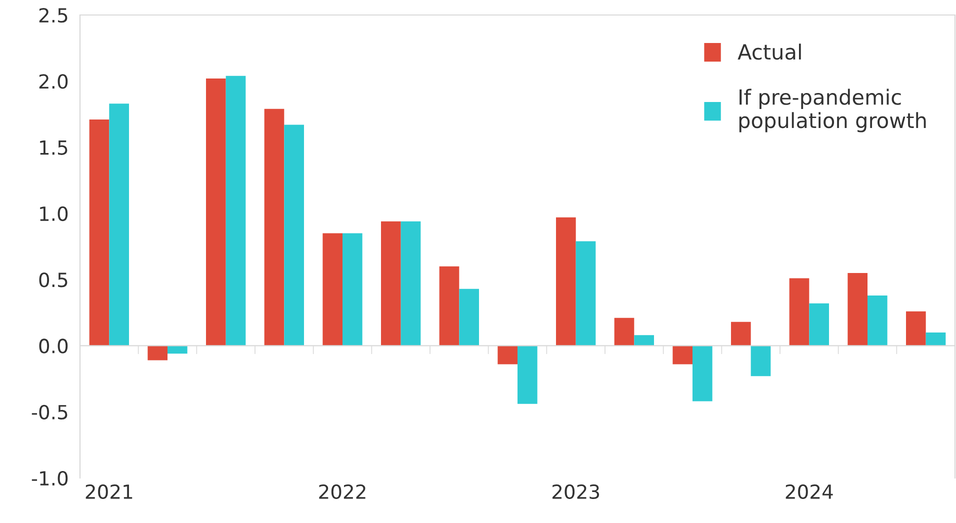  I want to click on y-tick-label: -0.5, so click(50, 412).